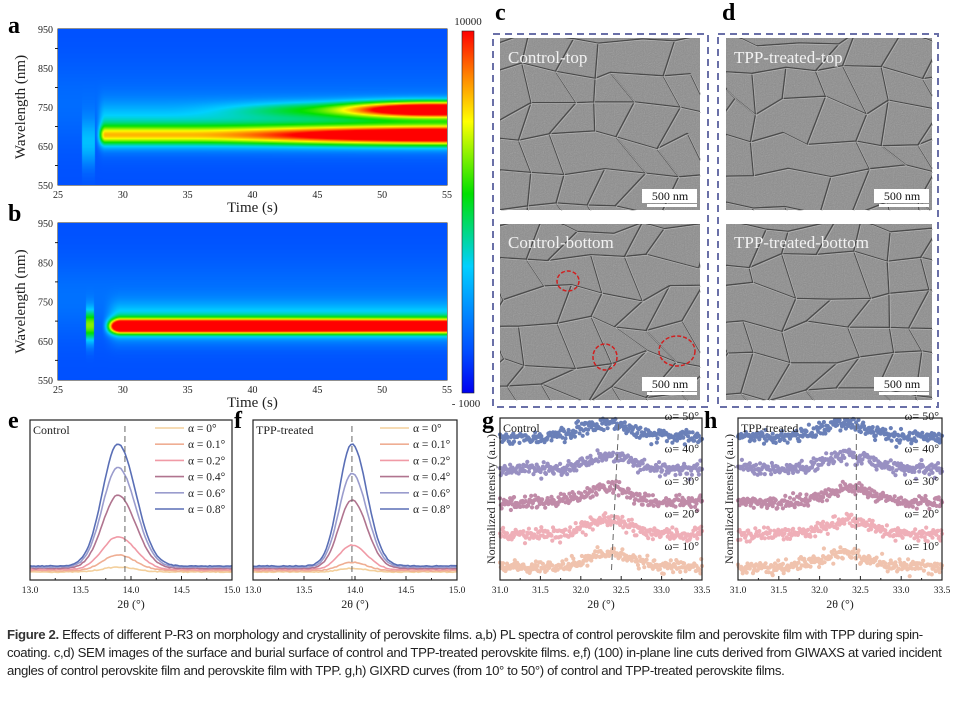 Image resolution: width=965 pixels, height=709 pixels. What do you see at coordinates (682, 546) in the screenshot?
I see `series-label: ω= 10°` at bounding box center [682, 546].